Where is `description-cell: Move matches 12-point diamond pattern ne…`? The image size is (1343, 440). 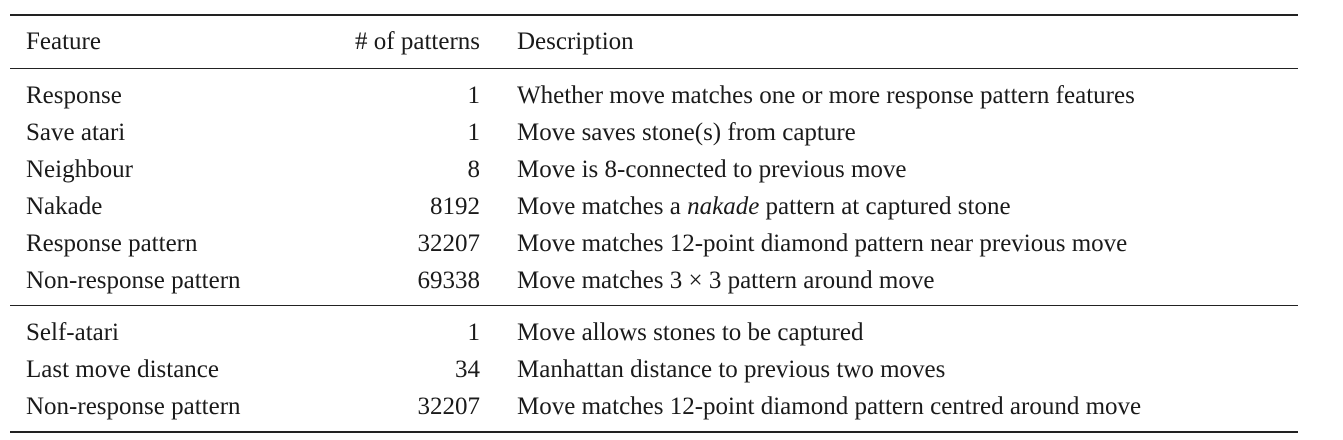 description-cell: Move matches 12-point diamond pattern ne… is located at coordinates (822, 243).